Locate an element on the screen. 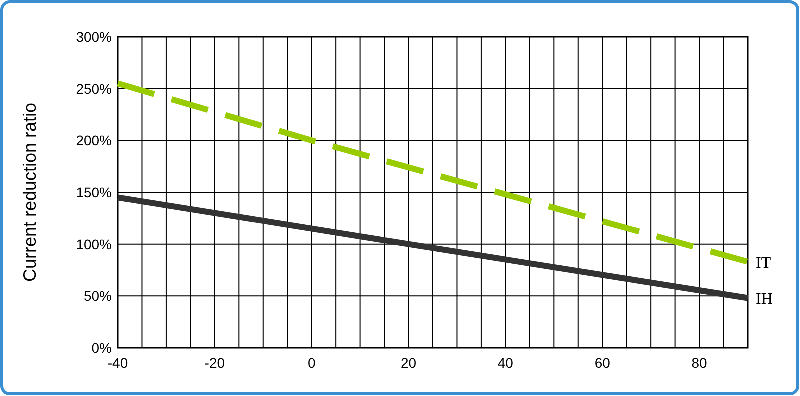  x-tick-label: 60 is located at coordinates (602, 363).